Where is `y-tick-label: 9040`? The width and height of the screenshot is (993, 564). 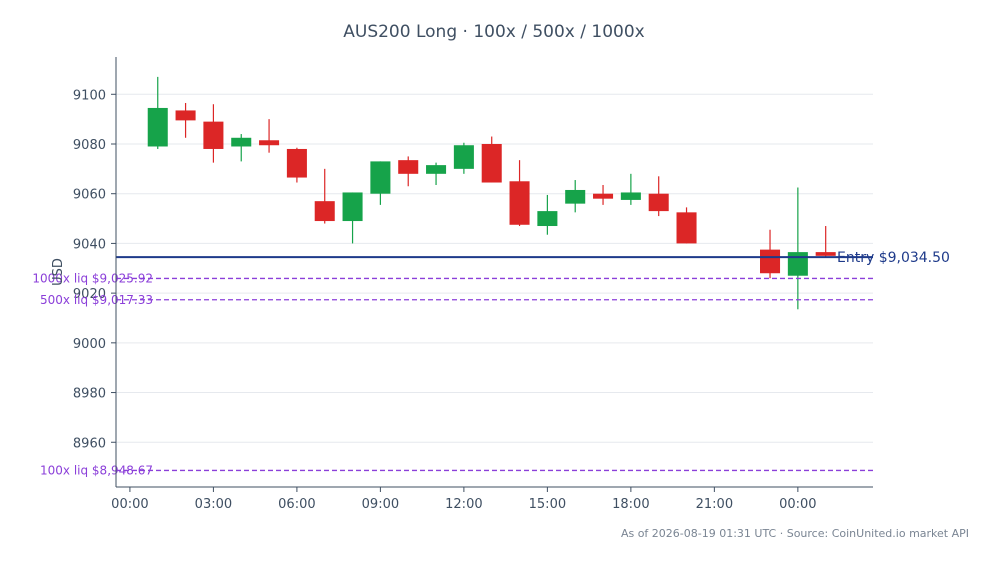
y-tick-label: 9040 is located at coordinates (89, 244).